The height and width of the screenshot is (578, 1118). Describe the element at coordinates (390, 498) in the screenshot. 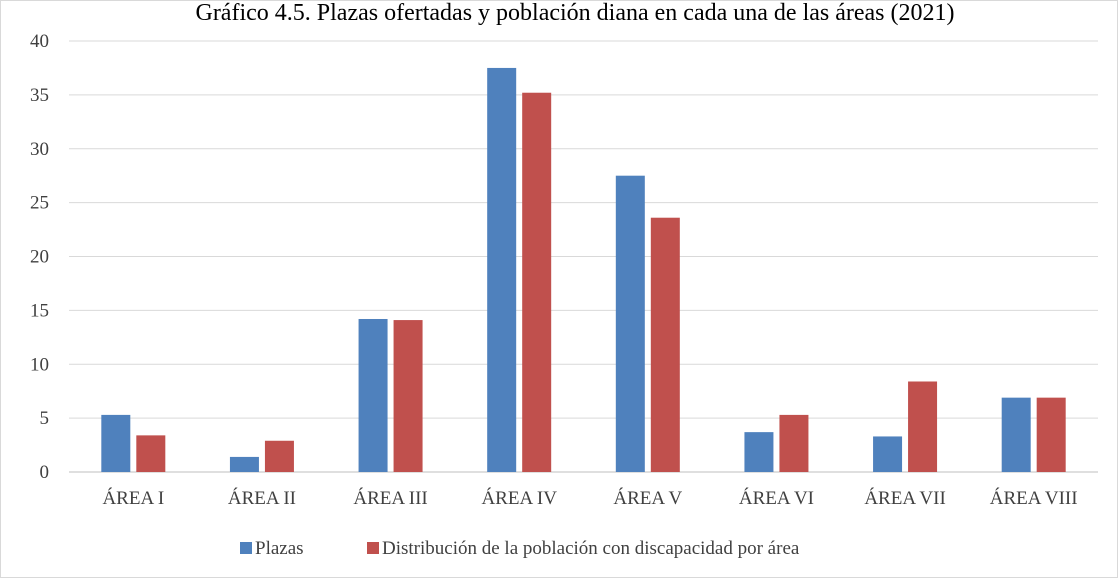

I see `x-category-label: ÁREA III` at that location.